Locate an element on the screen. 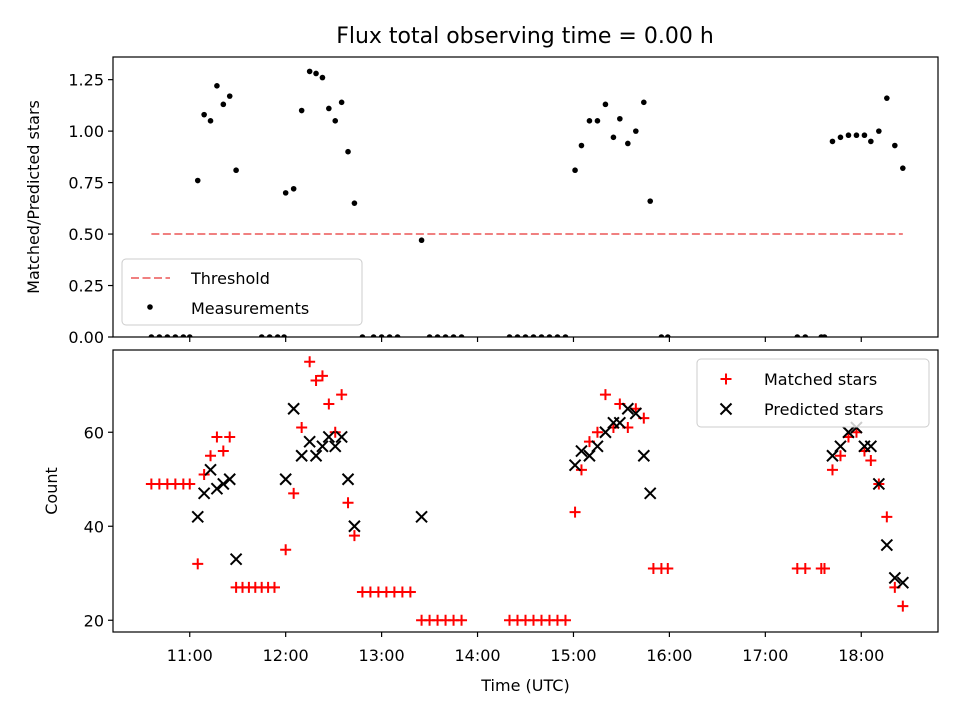 The width and height of the screenshot is (960, 720). x-axis-label: Time (UTC) is located at coordinates (524, 685).